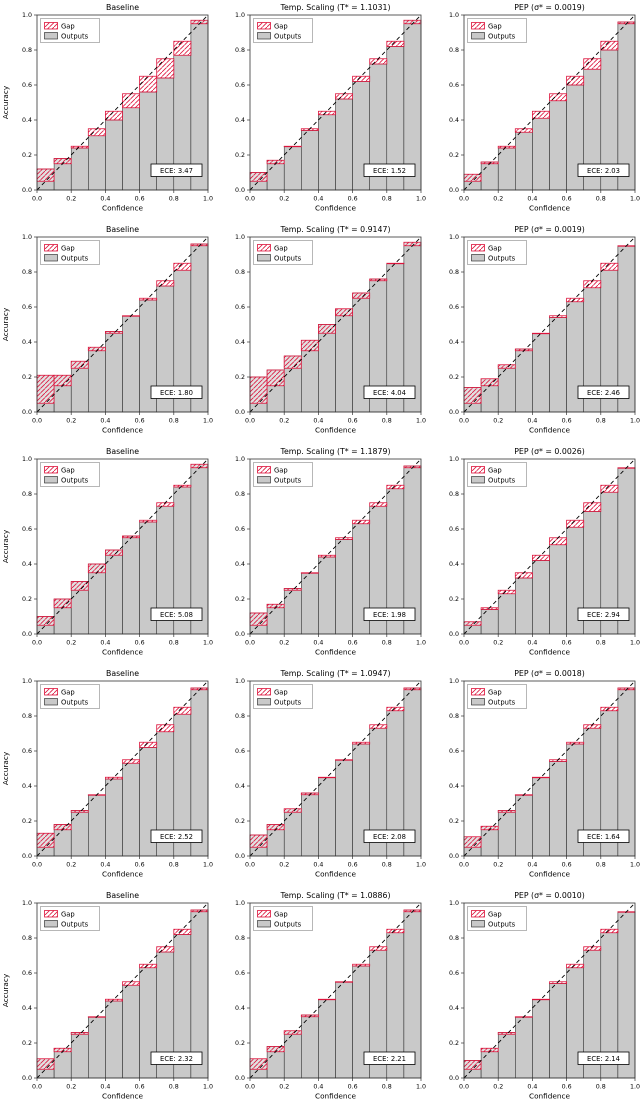 Image resolution: width=640 pixels, height=1109 pixels. What do you see at coordinates (240, 903) in the screenshot?
I see `y-tick-label: 1.0` at bounding box center [240, 903].